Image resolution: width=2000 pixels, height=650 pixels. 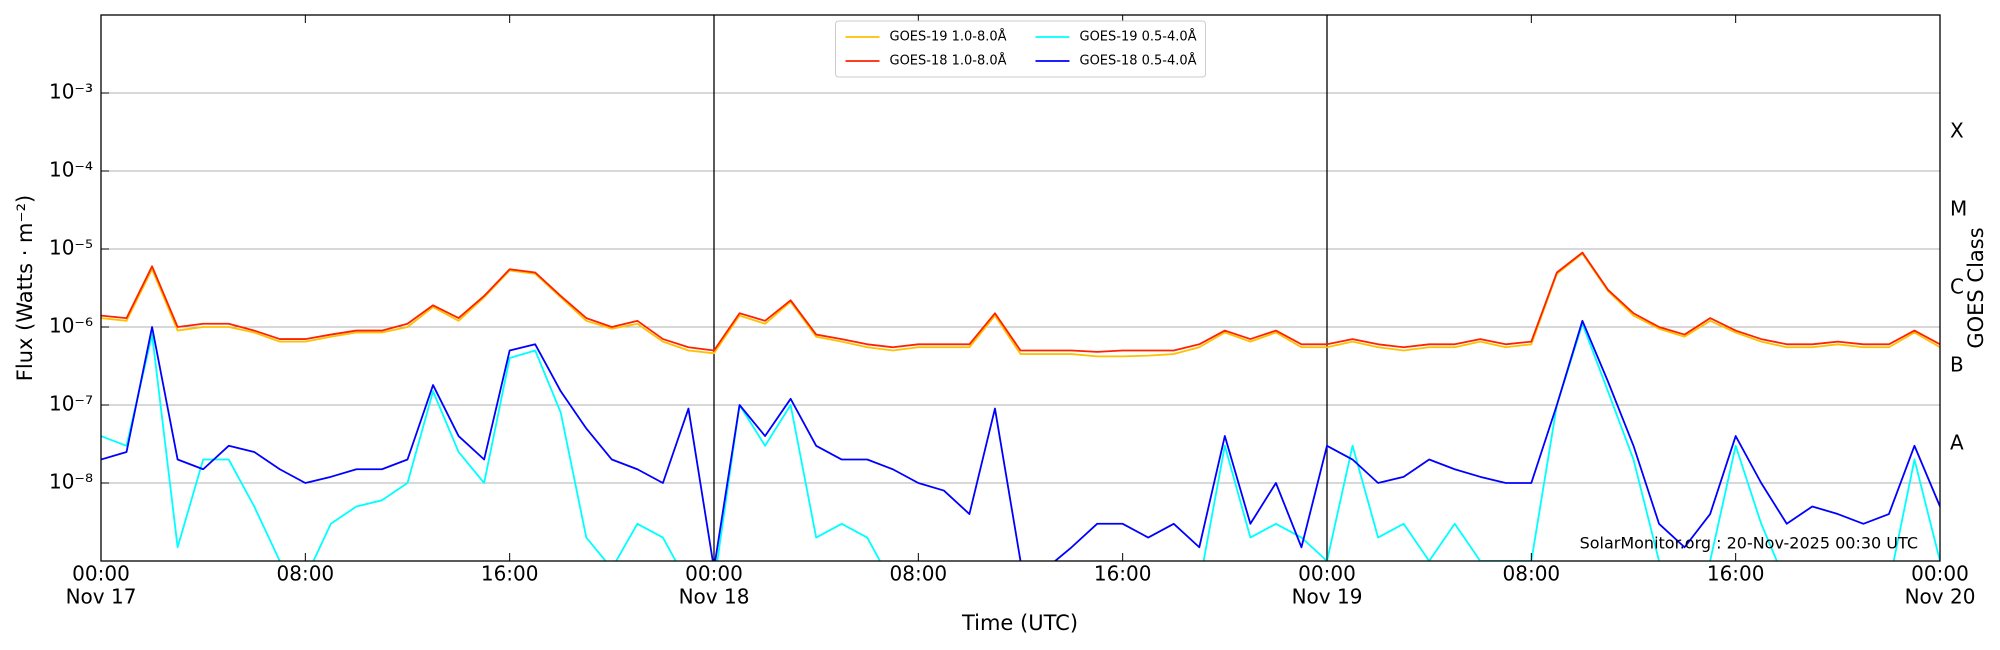 What do you see at coordinates (1749, 543) in the screenshot?
I see `annotation: SolarMonitor.org : 20-Nov-2025 00:30 UTC` at bounding box center [1749, 543].